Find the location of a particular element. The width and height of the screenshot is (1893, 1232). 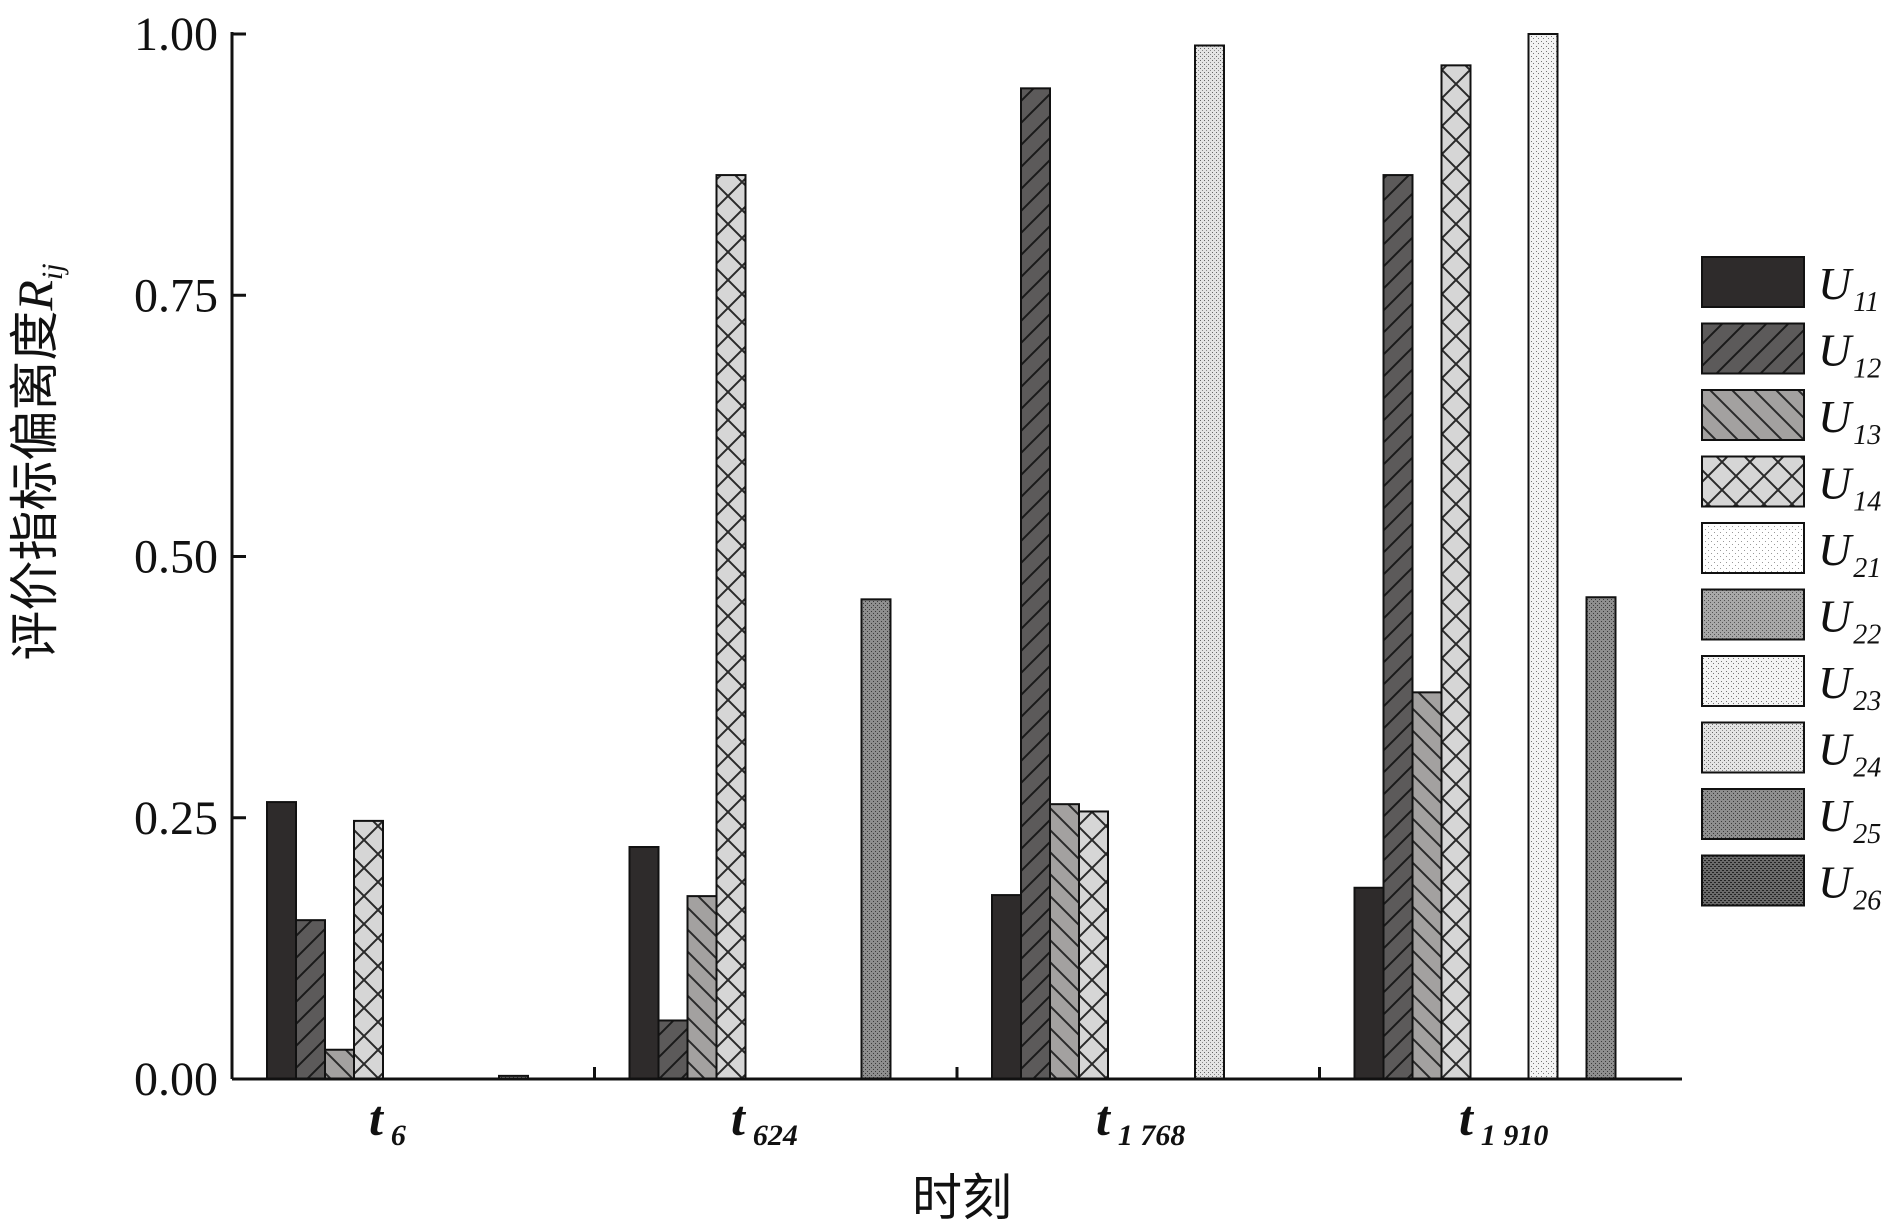

legend-label-u14: U14 is located at coordinates (1849, 488).